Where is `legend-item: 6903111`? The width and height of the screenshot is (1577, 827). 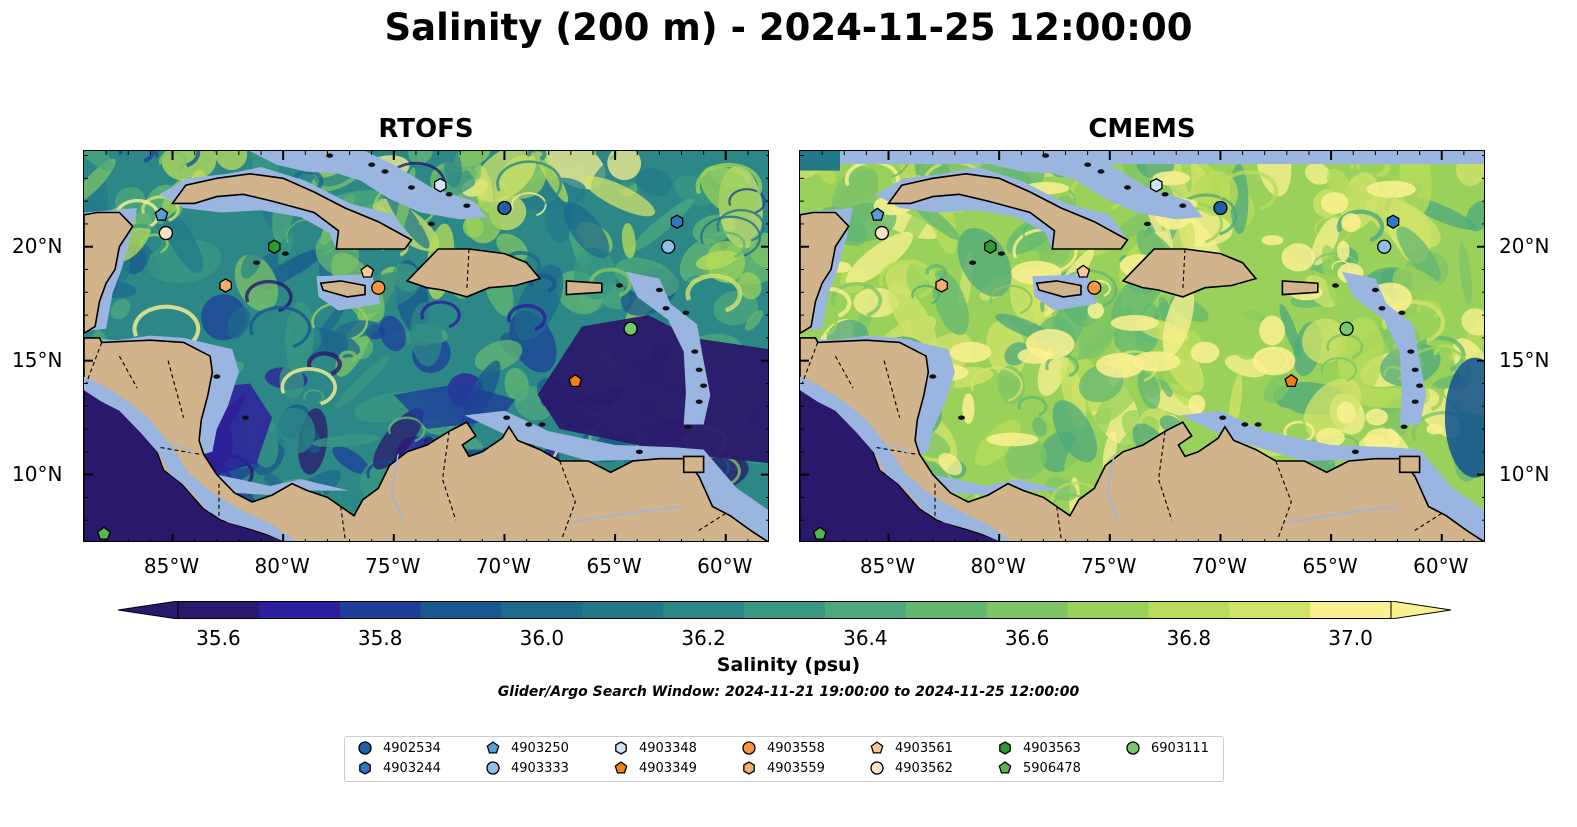 legend-item: 6903111 is located at coordinates (1167, 748).